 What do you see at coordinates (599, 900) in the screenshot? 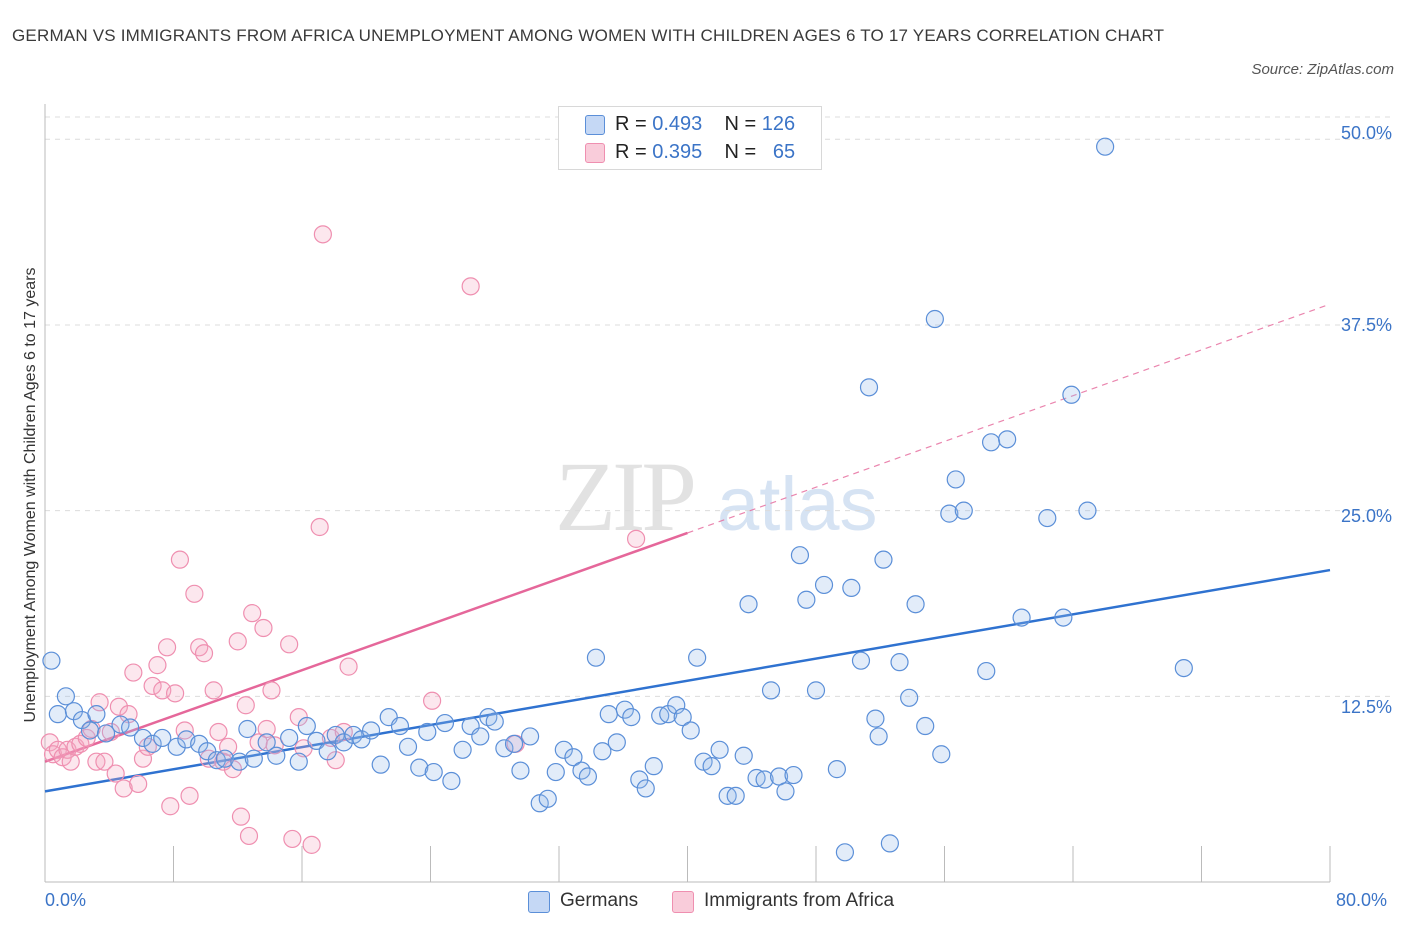
I see `germans-legend-label: Germans` at bounding box center [599, 900].